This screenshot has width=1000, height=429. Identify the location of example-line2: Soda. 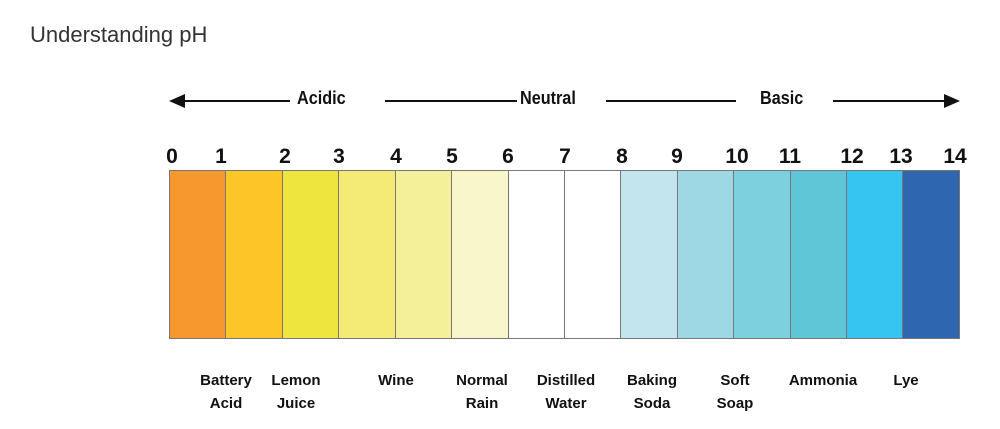
(652, 403).